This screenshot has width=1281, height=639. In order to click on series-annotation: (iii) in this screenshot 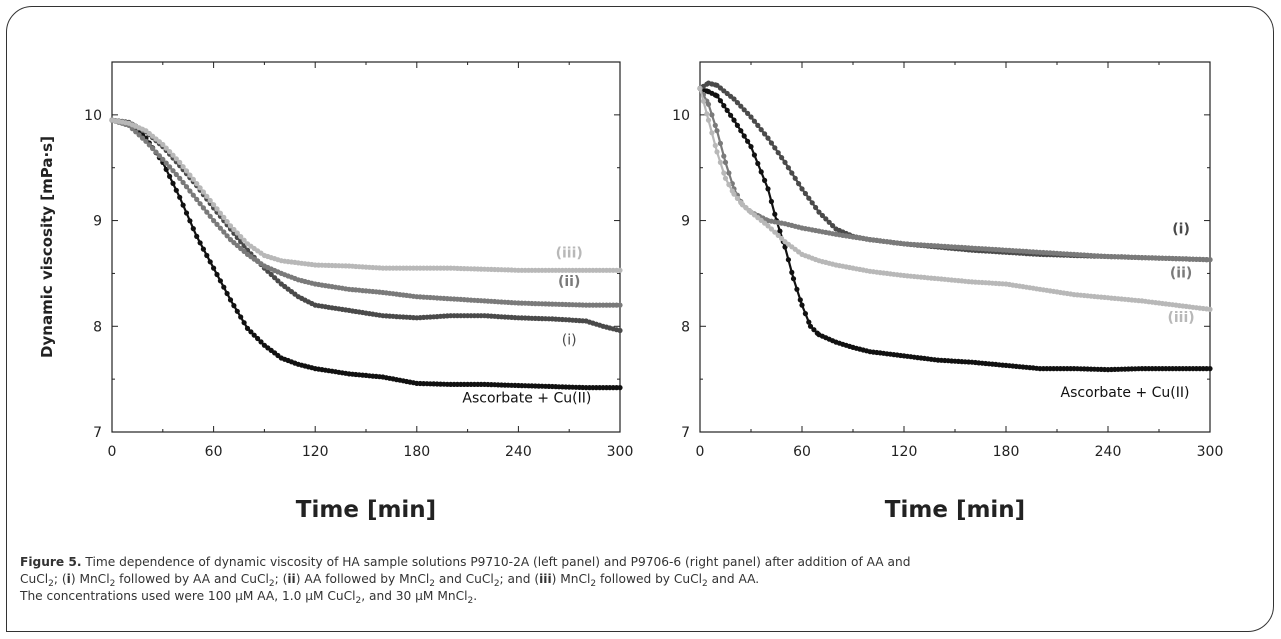, I will do `click(1180, 318)`.